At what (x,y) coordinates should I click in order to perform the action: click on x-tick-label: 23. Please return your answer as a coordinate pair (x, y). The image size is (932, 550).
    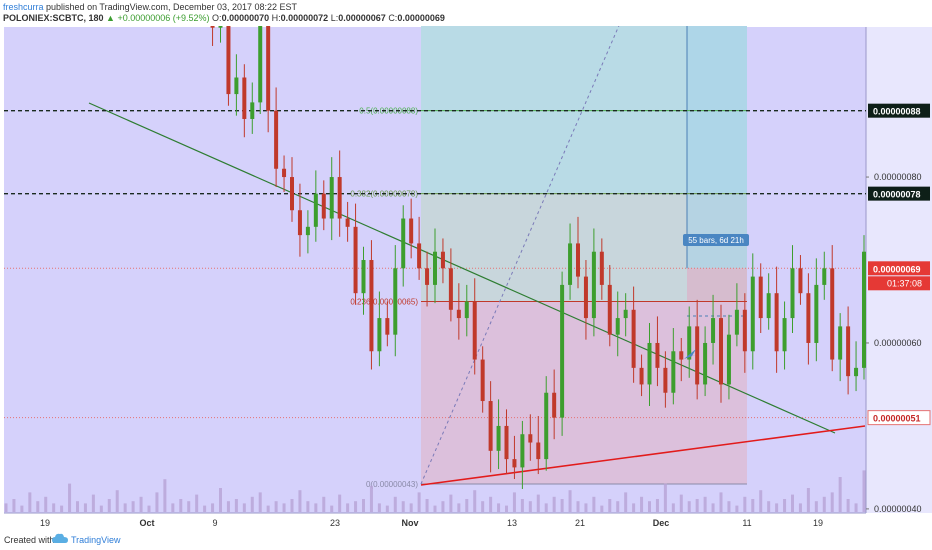
    Looking at the image, I should click on (335, 523).